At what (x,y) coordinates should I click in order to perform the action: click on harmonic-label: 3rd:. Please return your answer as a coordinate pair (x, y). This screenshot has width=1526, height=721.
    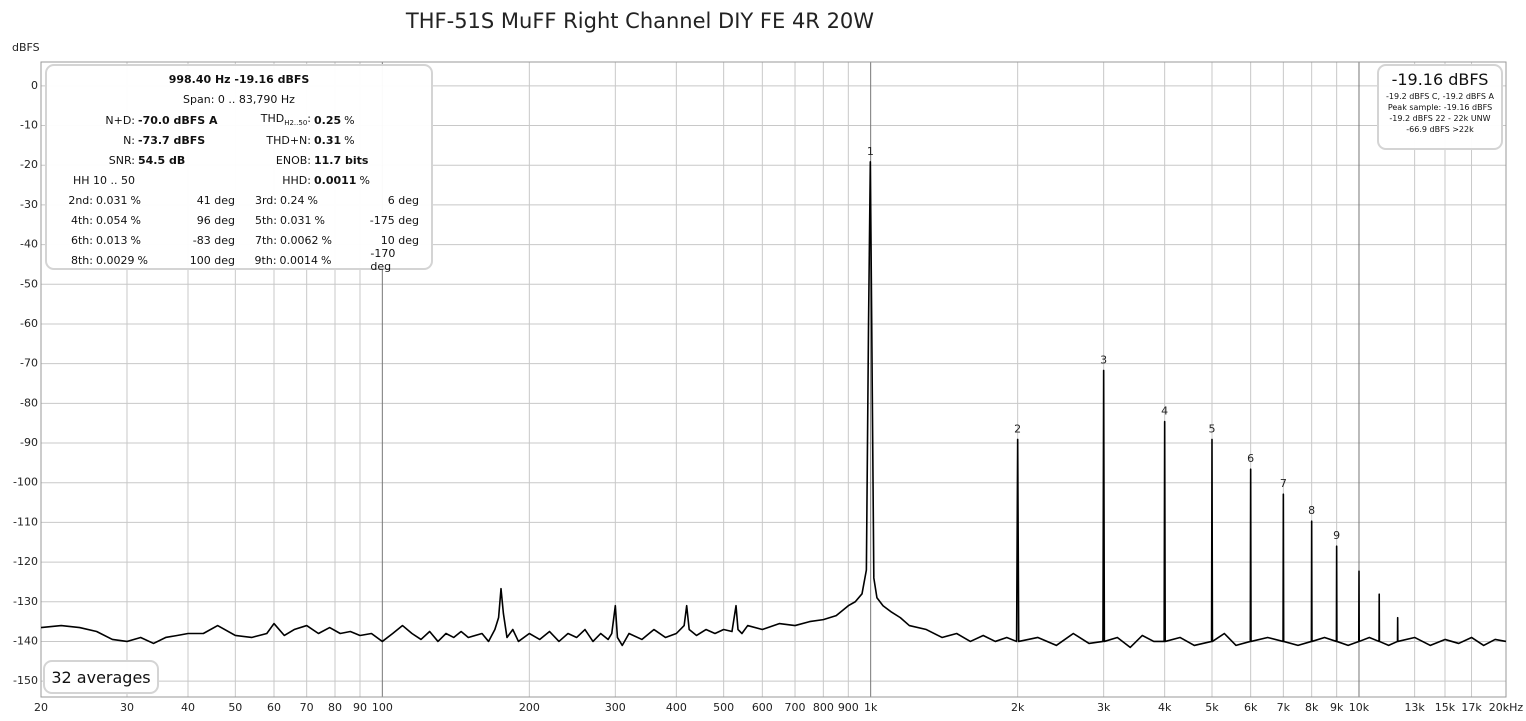
    Looking at the image, I should click on (265, 200).